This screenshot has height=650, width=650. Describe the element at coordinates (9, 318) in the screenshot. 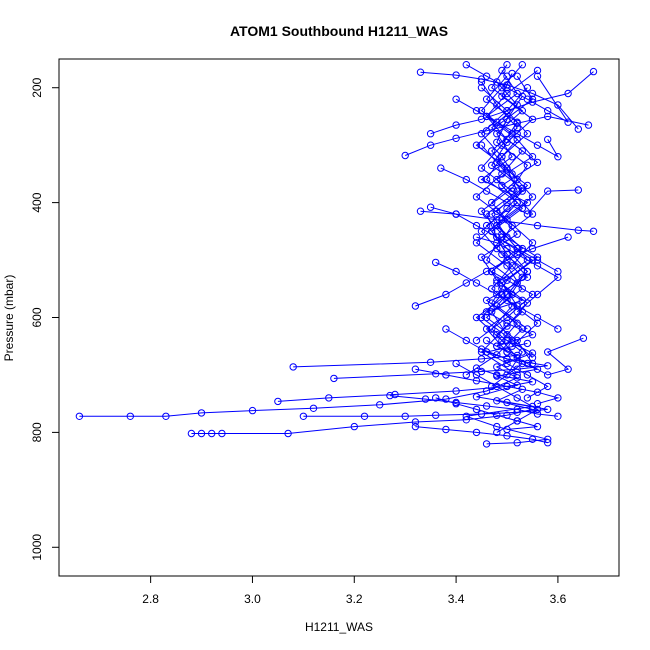

I see `y-axis-label: Pressure (mbar)` at that location.